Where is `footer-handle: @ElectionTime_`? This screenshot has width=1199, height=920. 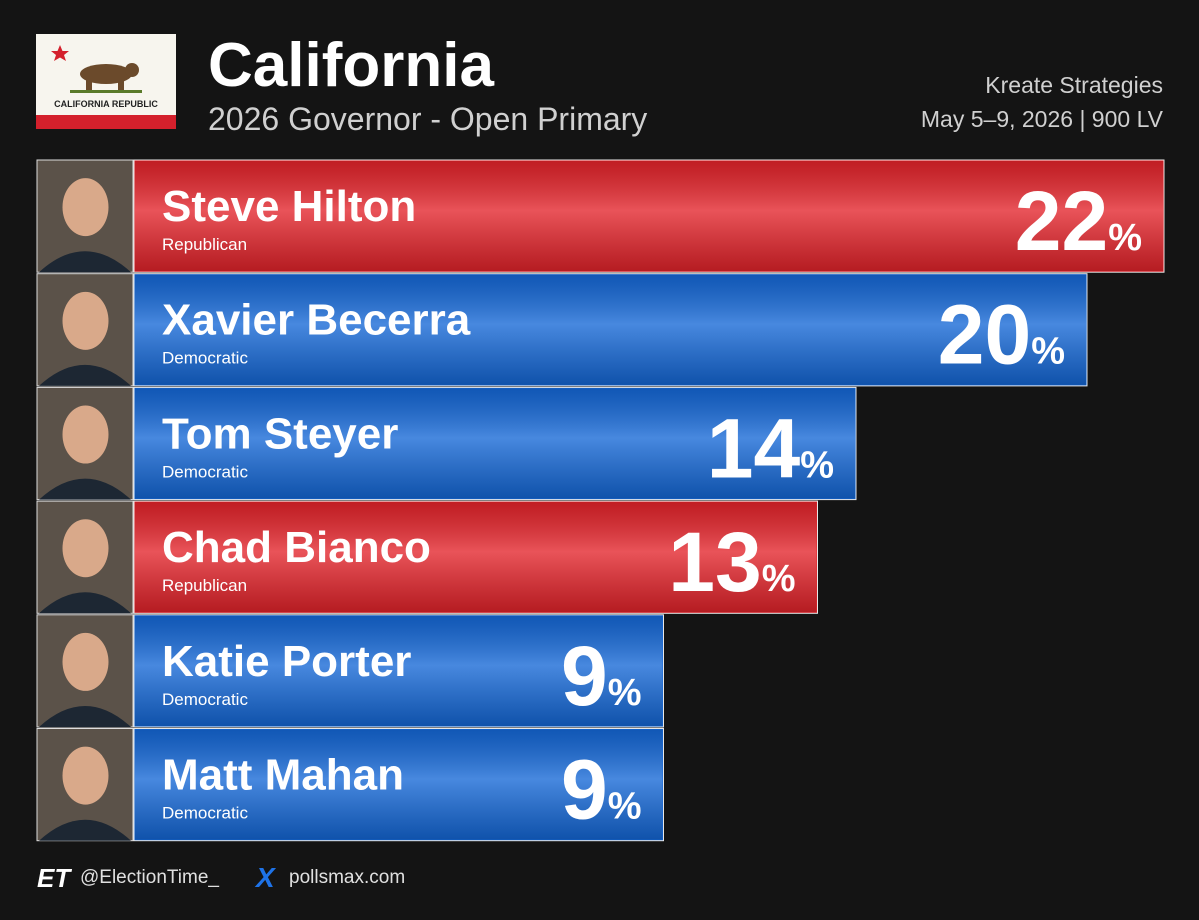 footer-handle: @ElectionTime_ is located at coordinates (149, 877).